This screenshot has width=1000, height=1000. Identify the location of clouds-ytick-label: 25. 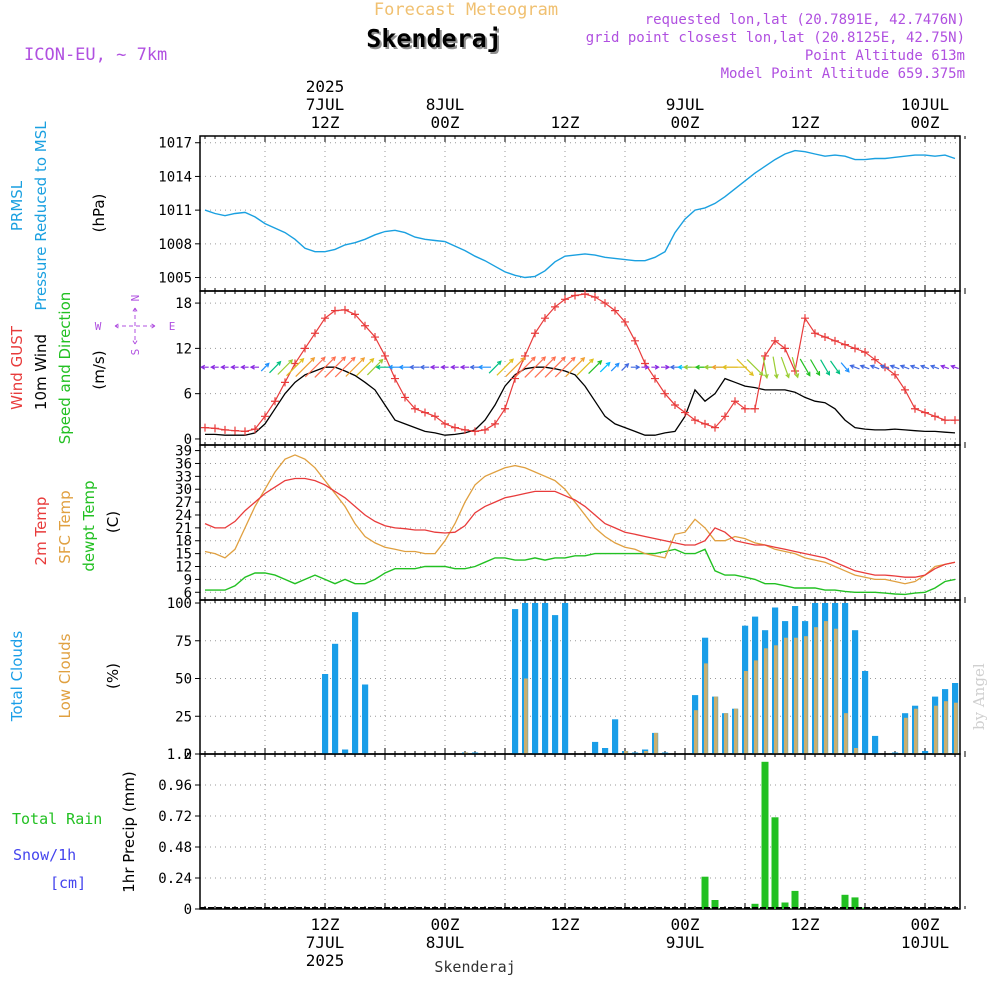
(183, 717).